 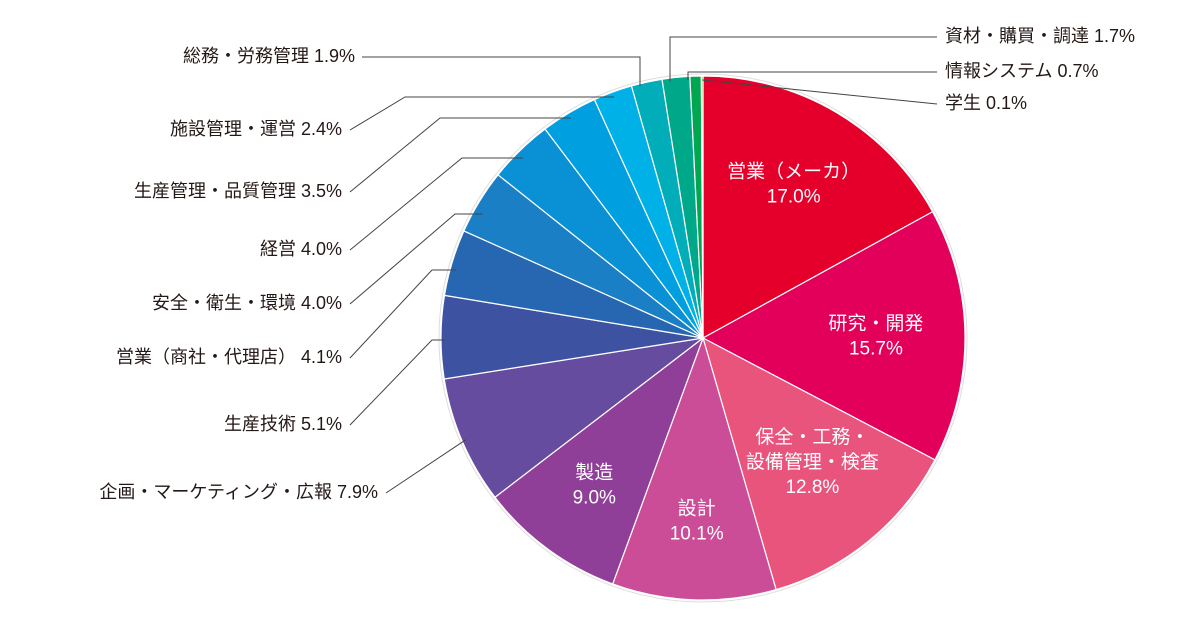 I want to click on slice-label: 安全・衛生・環境 4.0%, so click(x=247, y=303).